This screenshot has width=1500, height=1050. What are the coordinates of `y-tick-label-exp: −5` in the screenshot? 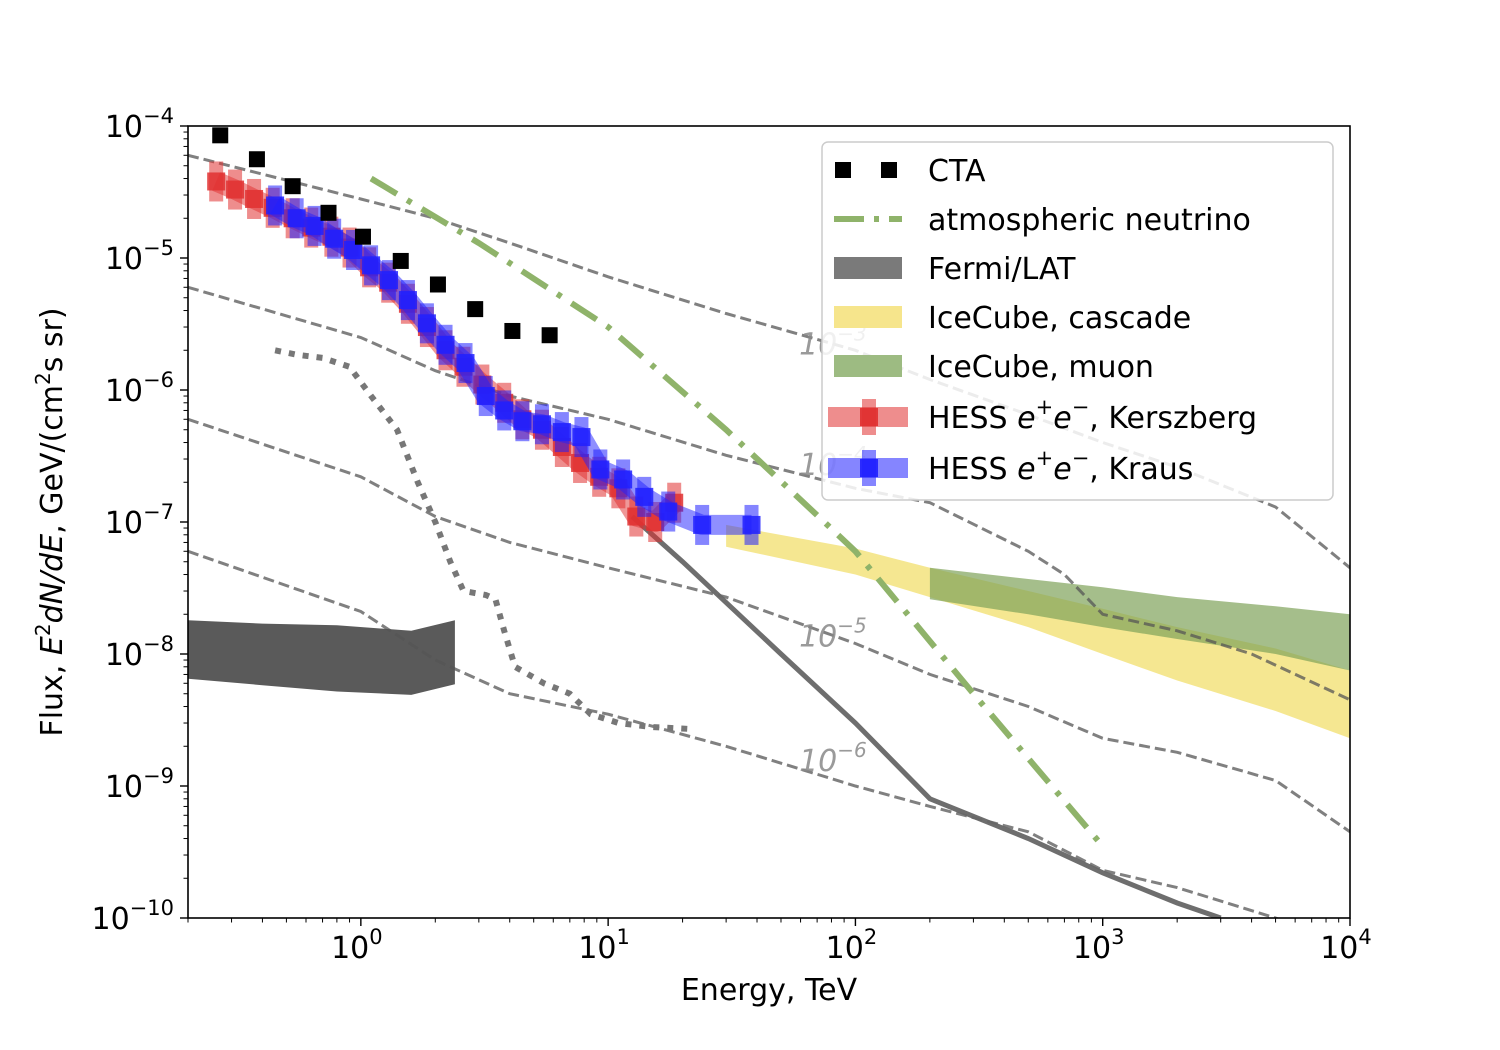 It's located at (158, 248).